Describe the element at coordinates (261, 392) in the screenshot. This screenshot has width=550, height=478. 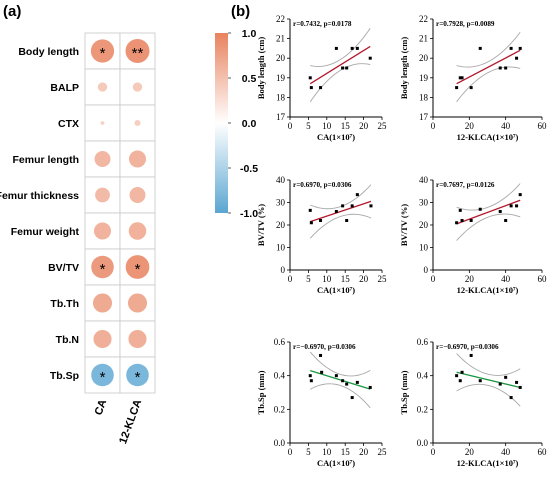
I see `y-axis-label: Tb.Sp (mm)` at that location.